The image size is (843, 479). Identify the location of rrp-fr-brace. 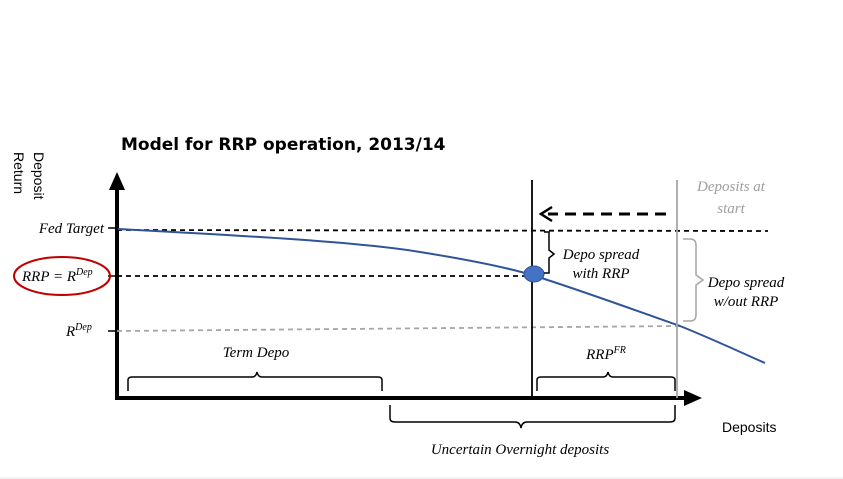
(606, 381).